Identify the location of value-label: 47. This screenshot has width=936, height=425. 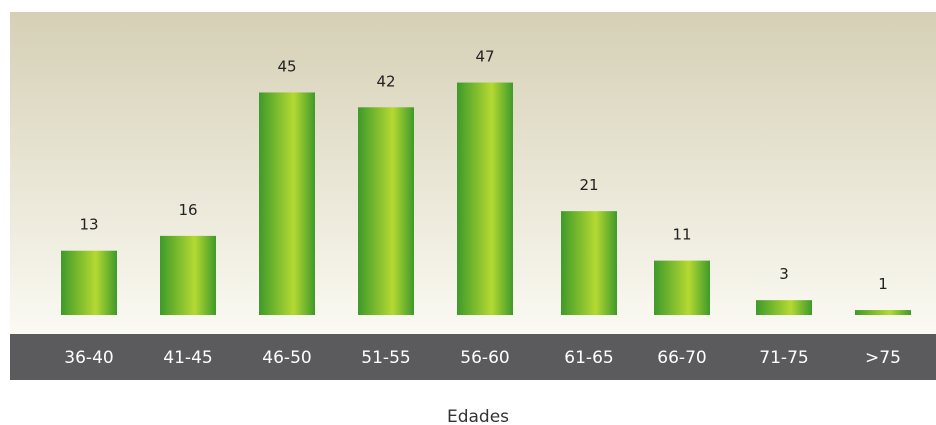
(484, 57).